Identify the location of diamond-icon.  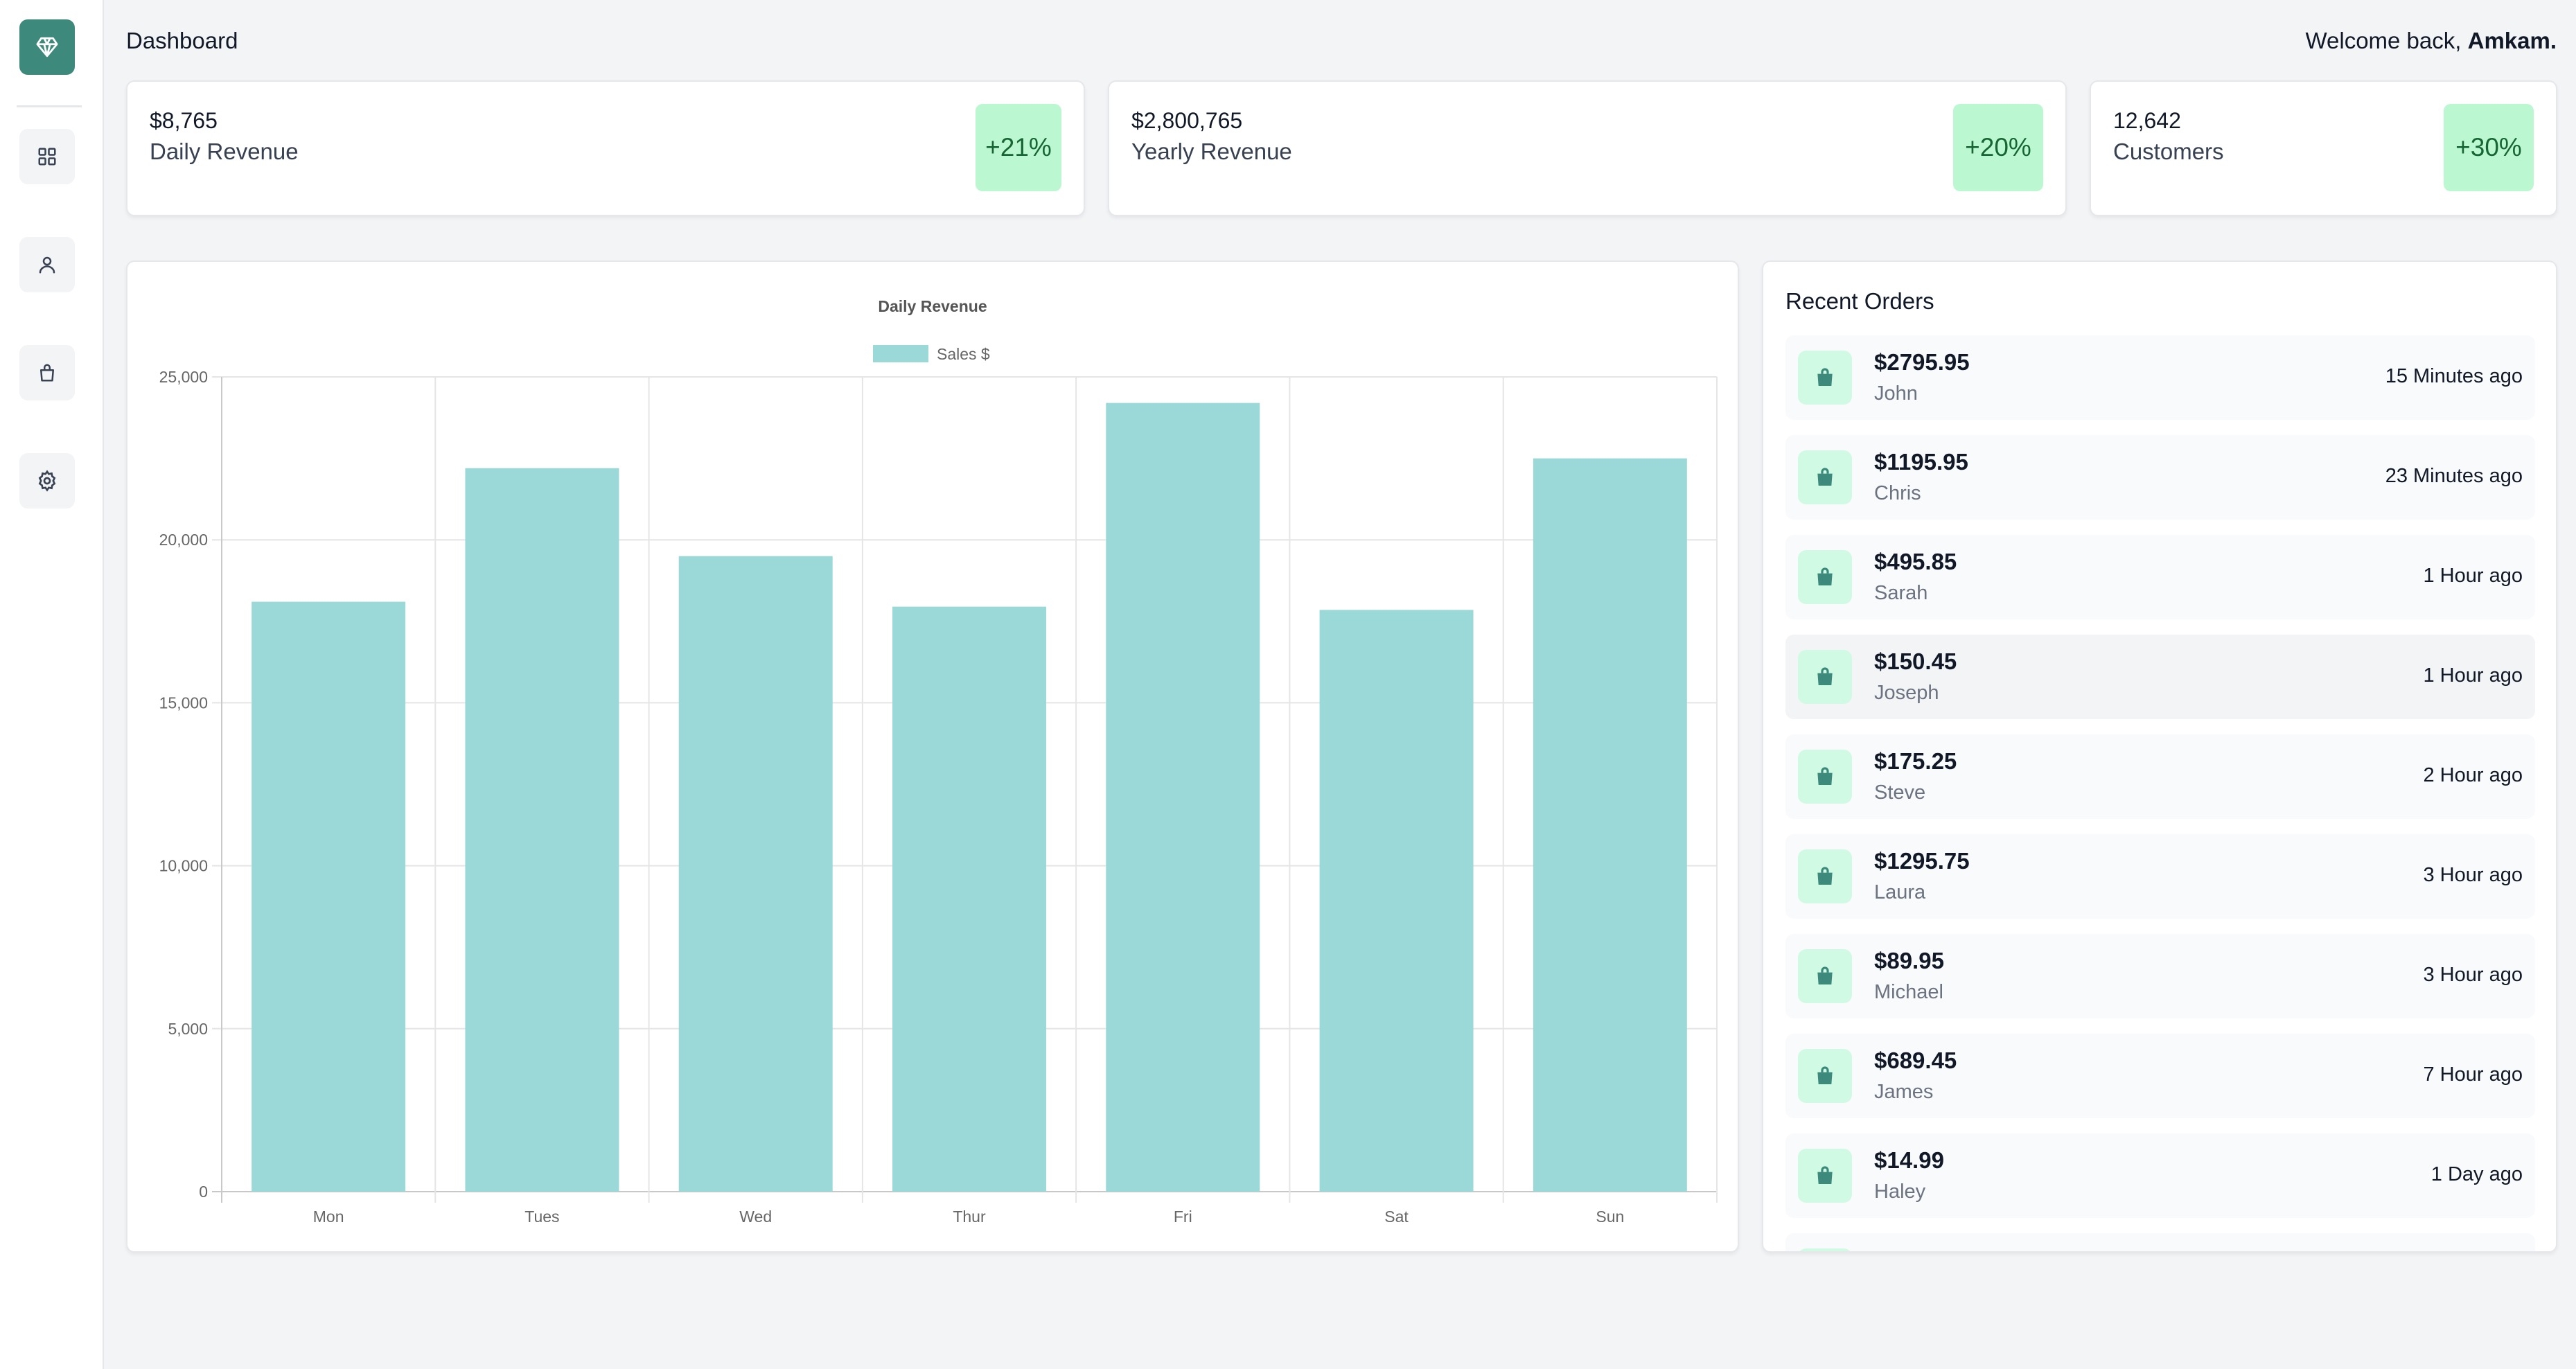
(47, 47).